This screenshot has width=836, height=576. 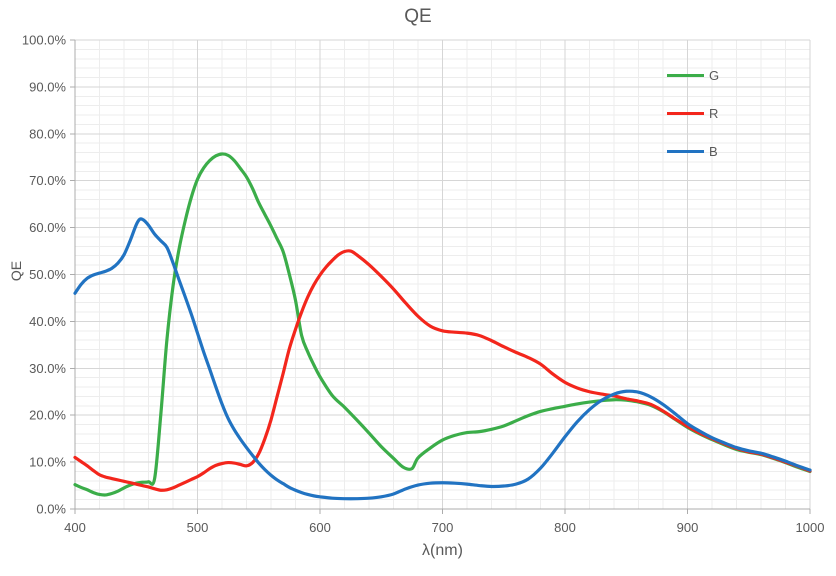 I want to click on legend-label-b: B, so click(x=713, y=151).